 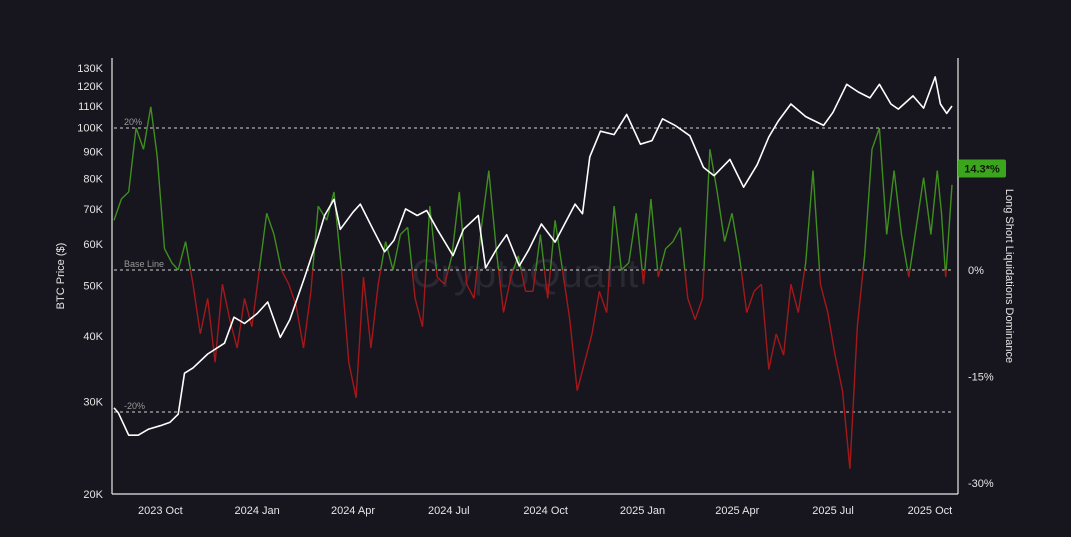 I want to click on y-tick-label: 120K, so click(x=90, y=87).